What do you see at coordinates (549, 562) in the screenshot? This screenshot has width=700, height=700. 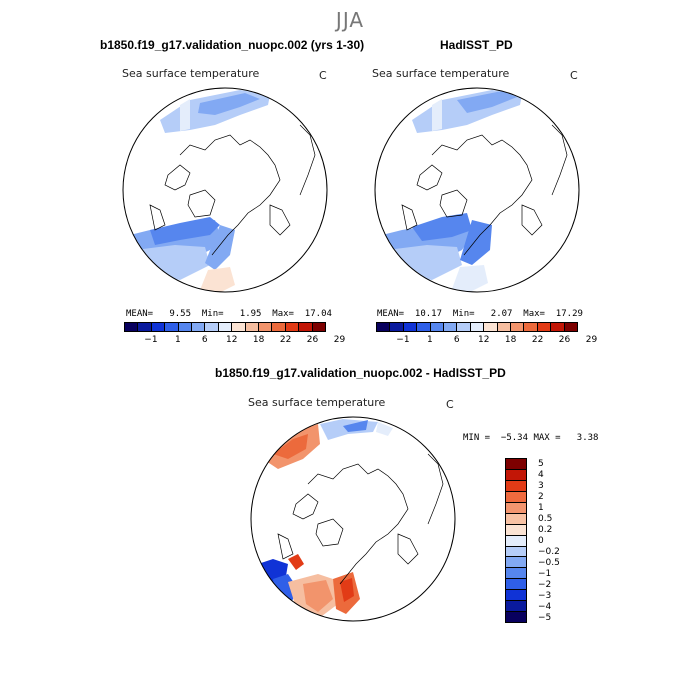 I see `colorbar-tick-label: −0.5` at bounding box center [549, 562].